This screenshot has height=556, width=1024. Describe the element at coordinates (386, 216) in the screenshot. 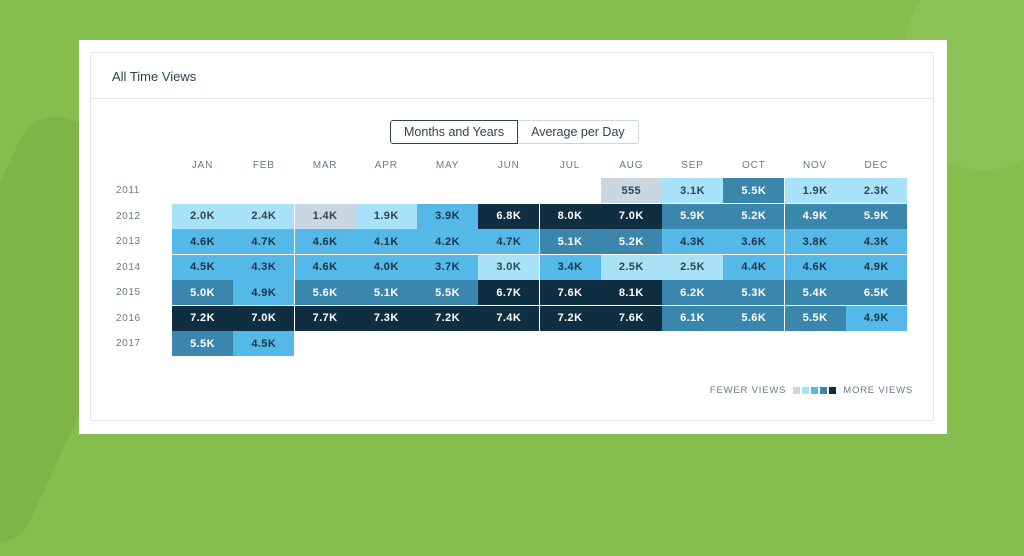

I see `heatmap-cell-2012-apr: 1.9K` at that location.